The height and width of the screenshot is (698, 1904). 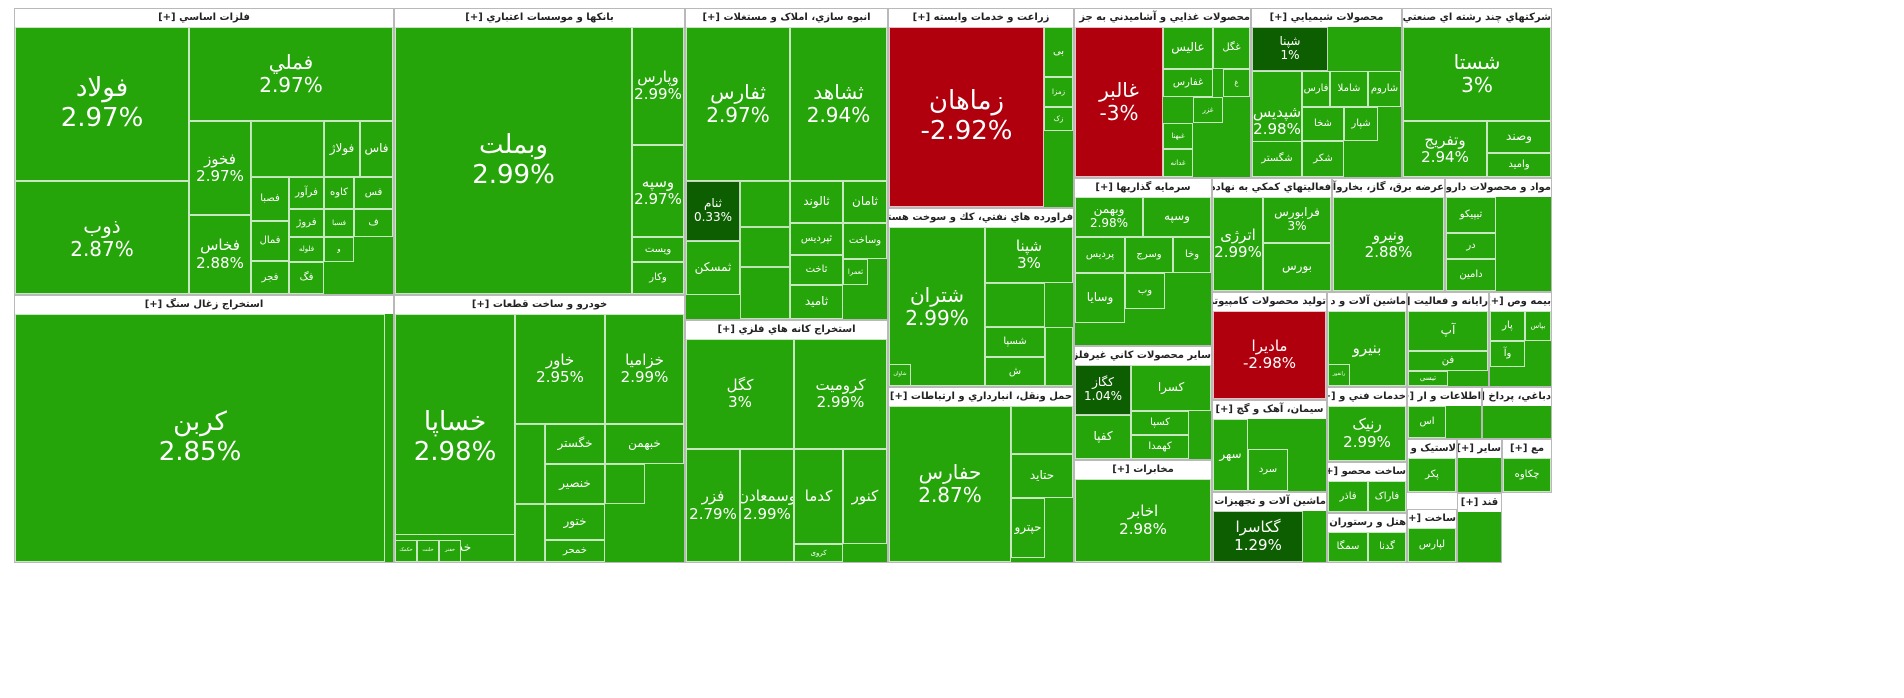 What do you see at coordinates (1100, 298) in the screenshot?
I see `stock-tile: وسایا` at bounding box center [1100, 298].